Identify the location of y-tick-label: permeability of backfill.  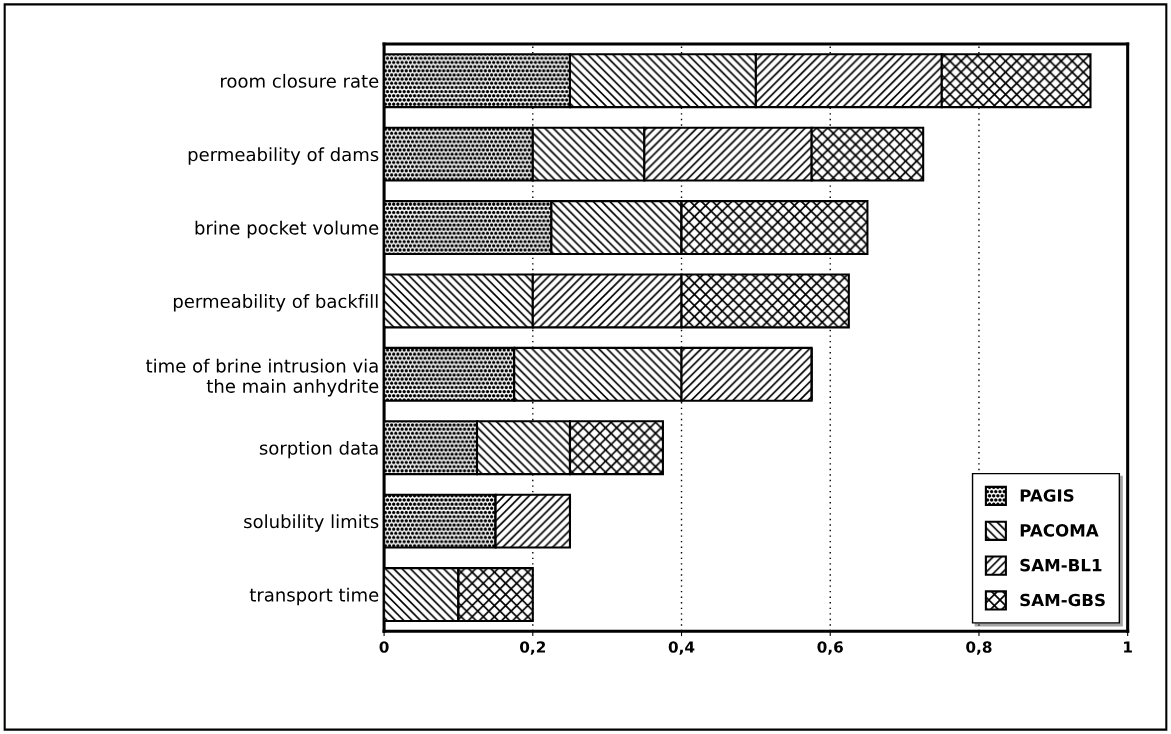
(275, 303).